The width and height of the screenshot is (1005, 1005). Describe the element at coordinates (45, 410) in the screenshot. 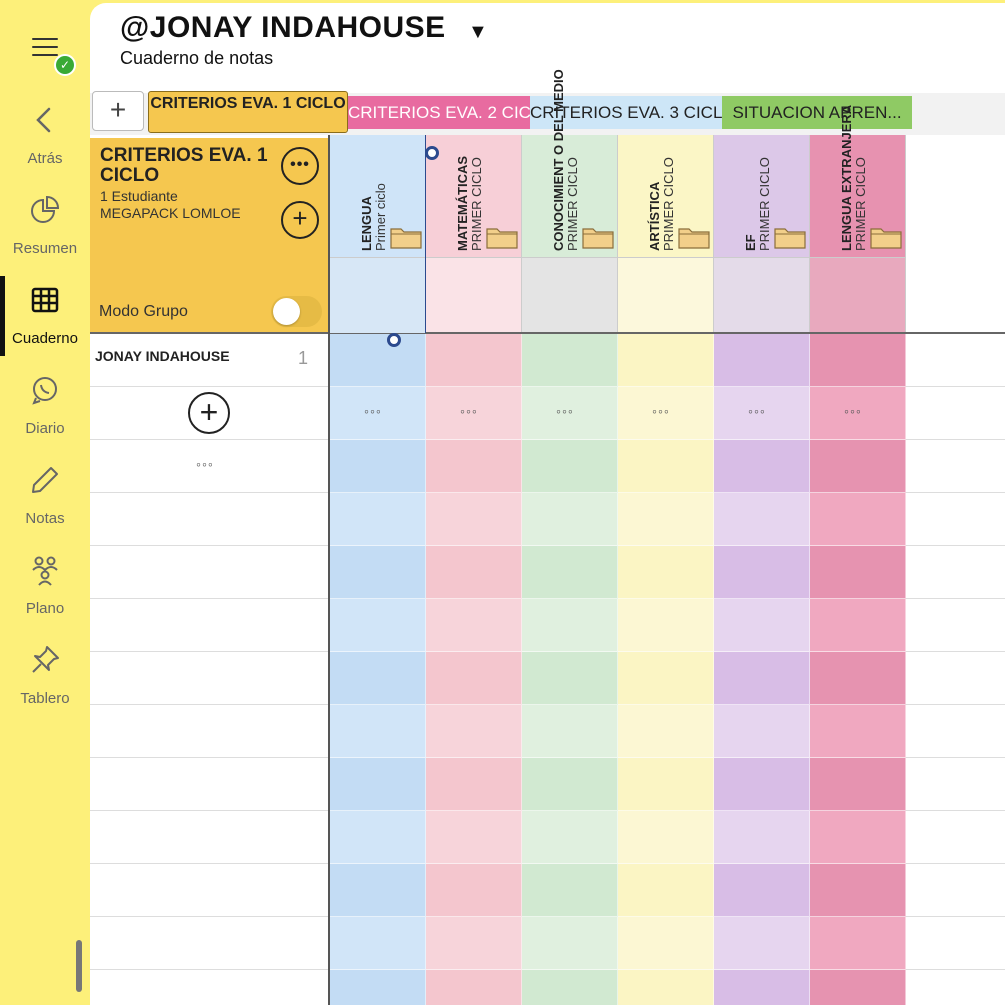

I see `sidebar-item-diario: Diario` at that location.